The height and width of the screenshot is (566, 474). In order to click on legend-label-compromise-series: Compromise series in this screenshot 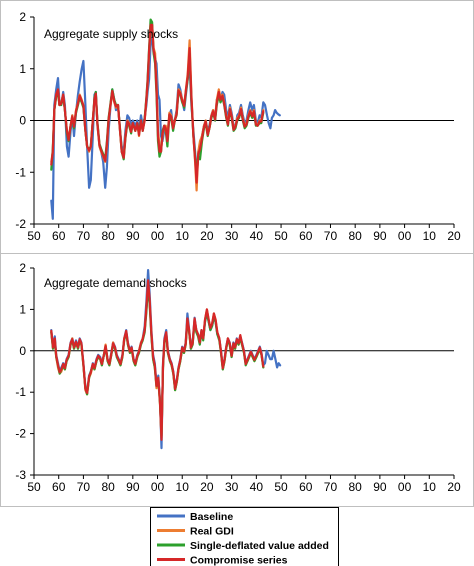, I will do `click(239, 560)`.